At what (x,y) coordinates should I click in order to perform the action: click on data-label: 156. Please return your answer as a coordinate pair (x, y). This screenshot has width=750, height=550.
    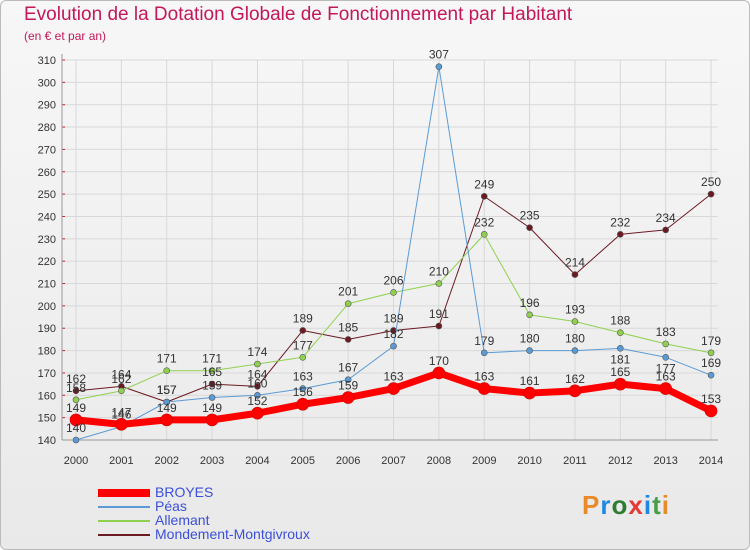
    Looking at the image, I should click on (303, 392).